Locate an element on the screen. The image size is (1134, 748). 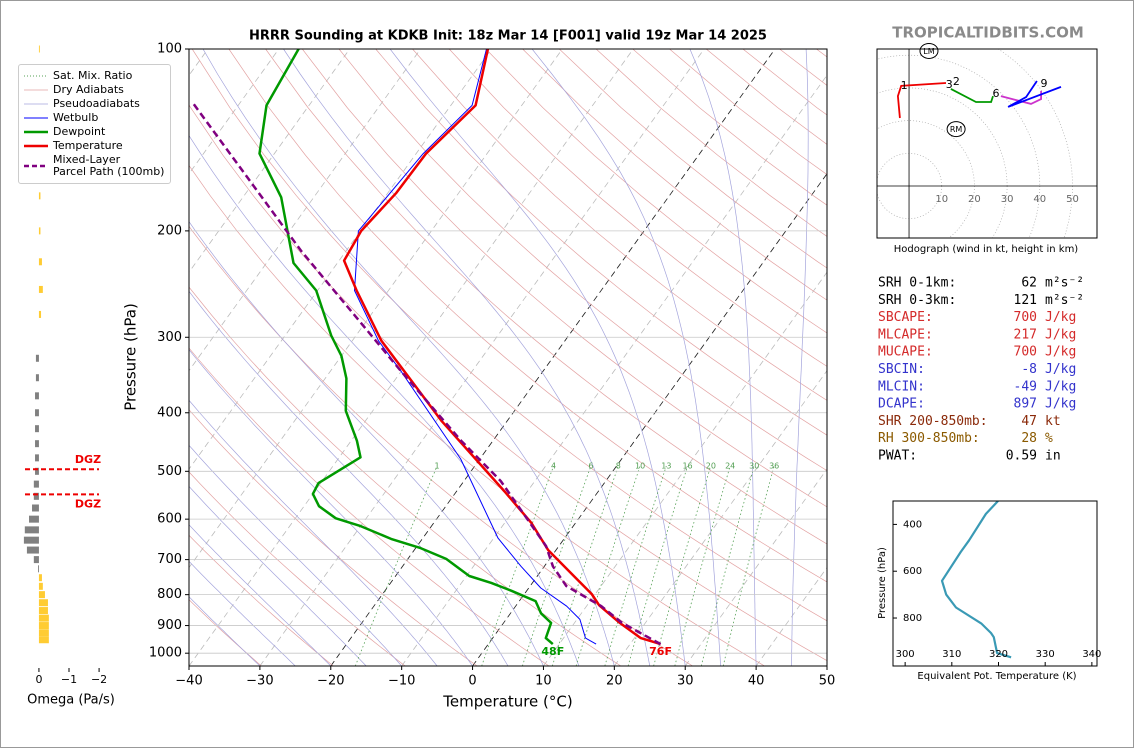
height-label: 2 is located at coordinates (956, 81).